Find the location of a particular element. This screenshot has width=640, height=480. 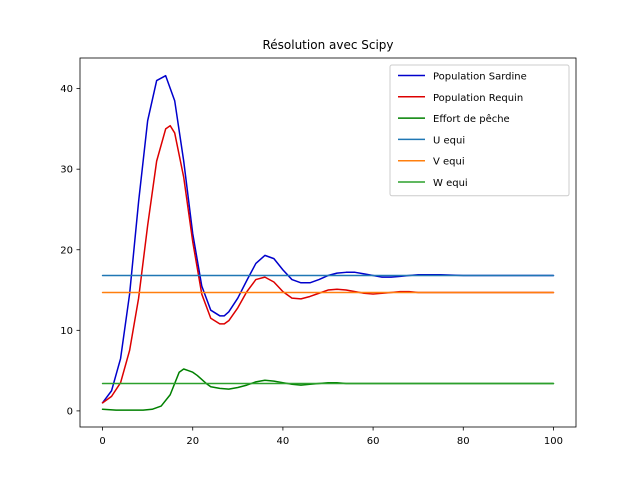

x-tick-label: 40 is located at coordinates (283, 441).